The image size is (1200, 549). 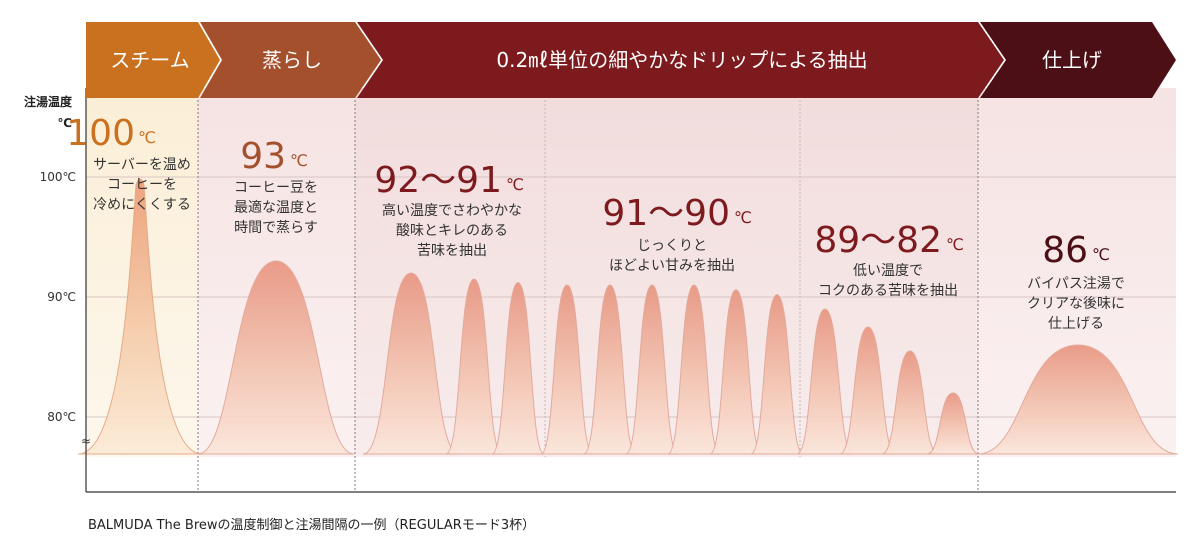 I want to click on annotation-steam-line3: 冷めにくくする, so click(x=142, y=205).